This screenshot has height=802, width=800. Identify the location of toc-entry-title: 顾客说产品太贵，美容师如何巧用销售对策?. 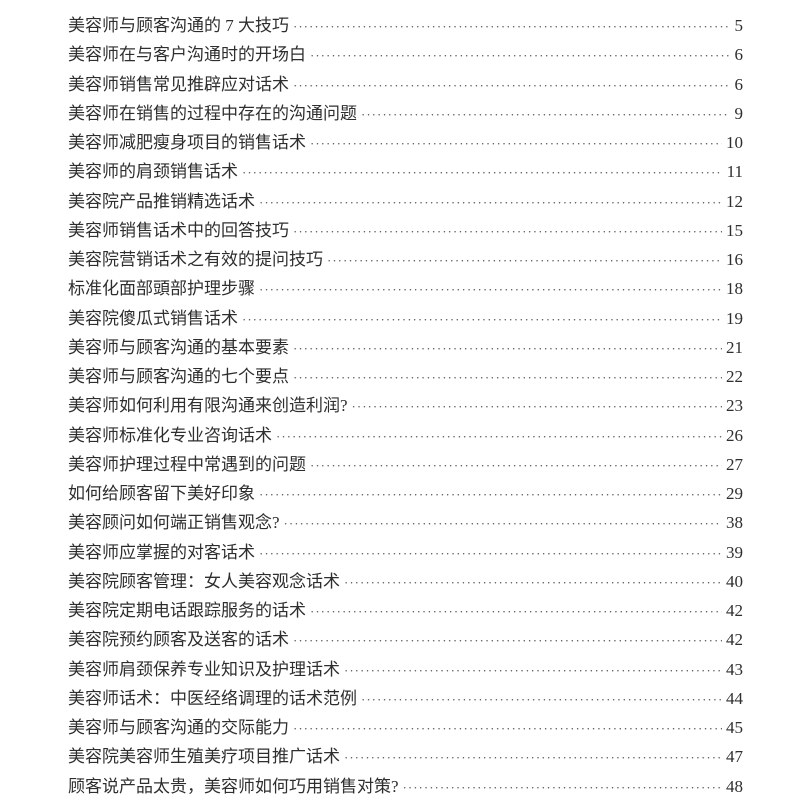
(233, 786).